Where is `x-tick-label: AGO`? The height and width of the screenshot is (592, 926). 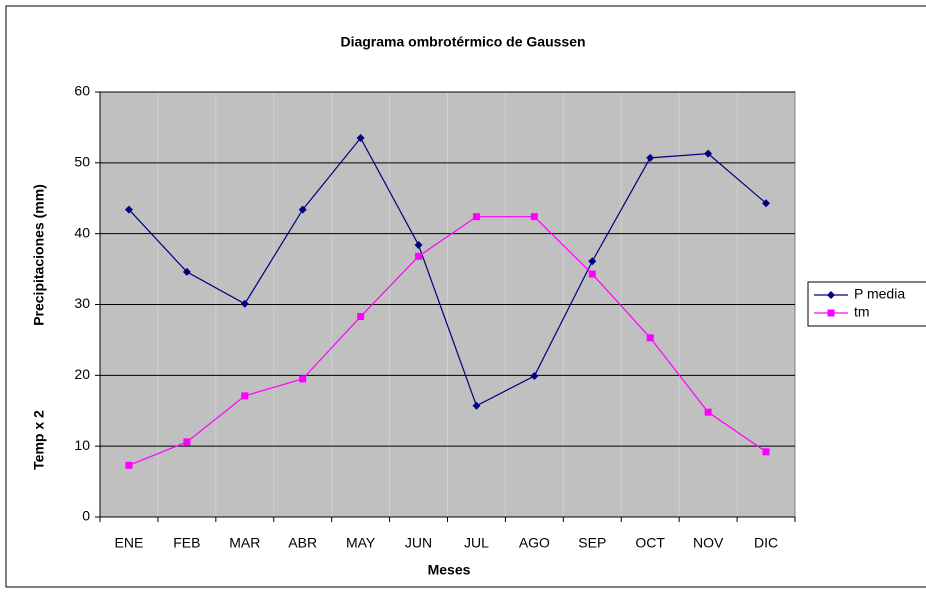
x-tick-label: AGO is located at coordinates (534, 543).